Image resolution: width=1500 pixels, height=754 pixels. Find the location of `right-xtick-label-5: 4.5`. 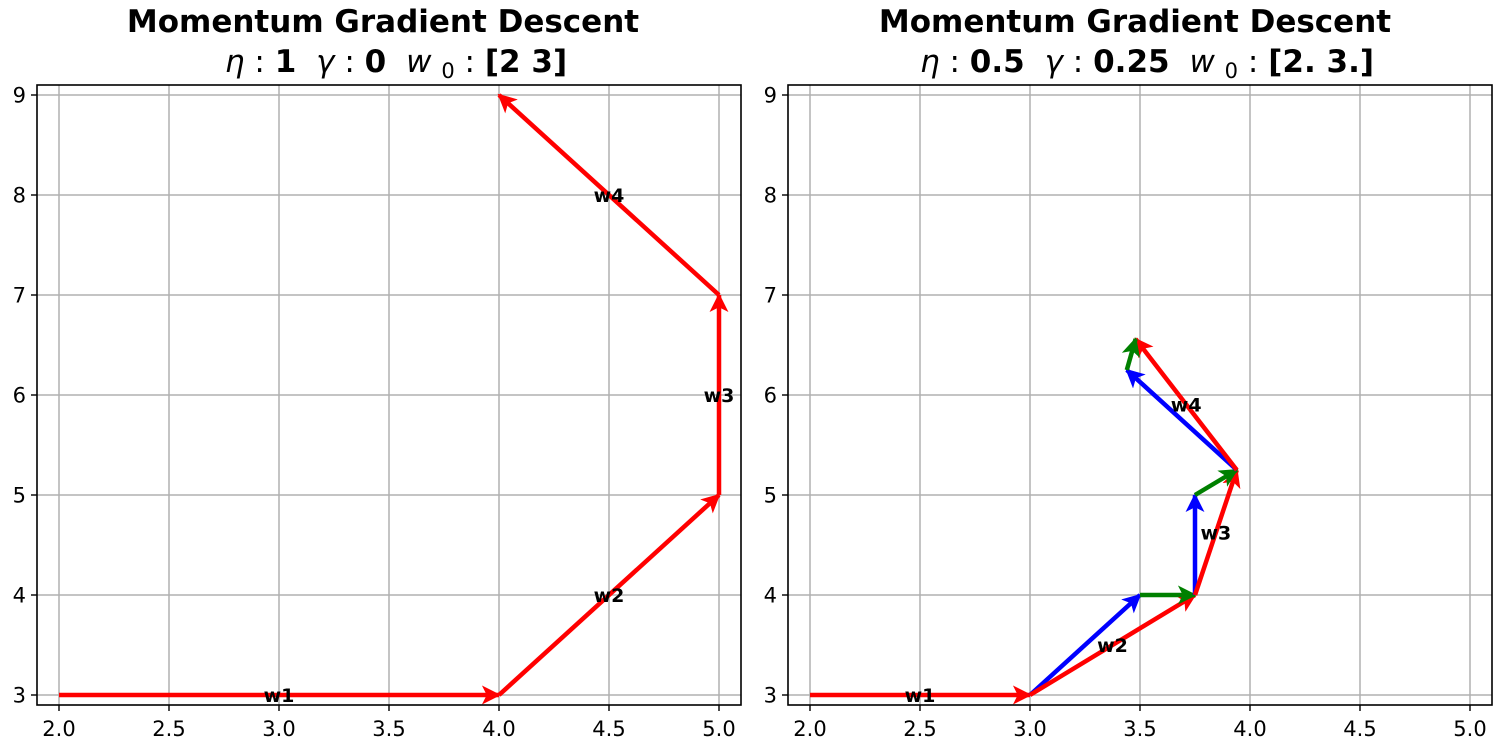

right-xtick-label-5: 4.5 is located at coordinates (1359, 729).